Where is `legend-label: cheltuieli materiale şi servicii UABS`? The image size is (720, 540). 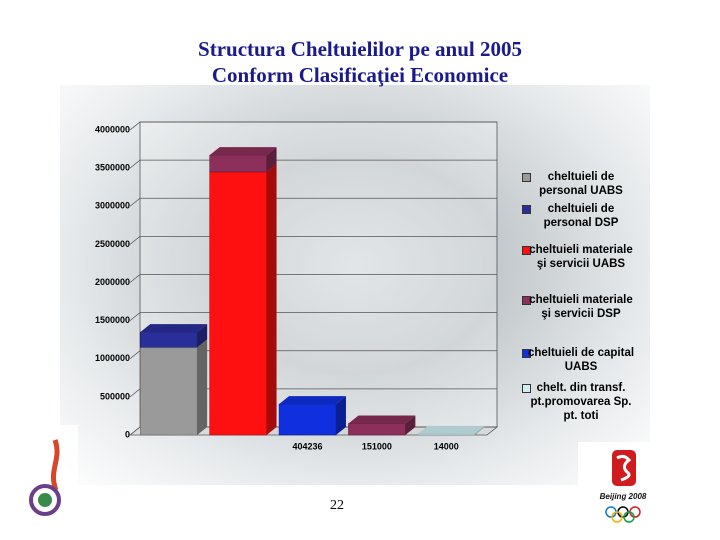 legend-label: cheltuieli materiale şi servicii UABS is located at coordinates (581, 257).